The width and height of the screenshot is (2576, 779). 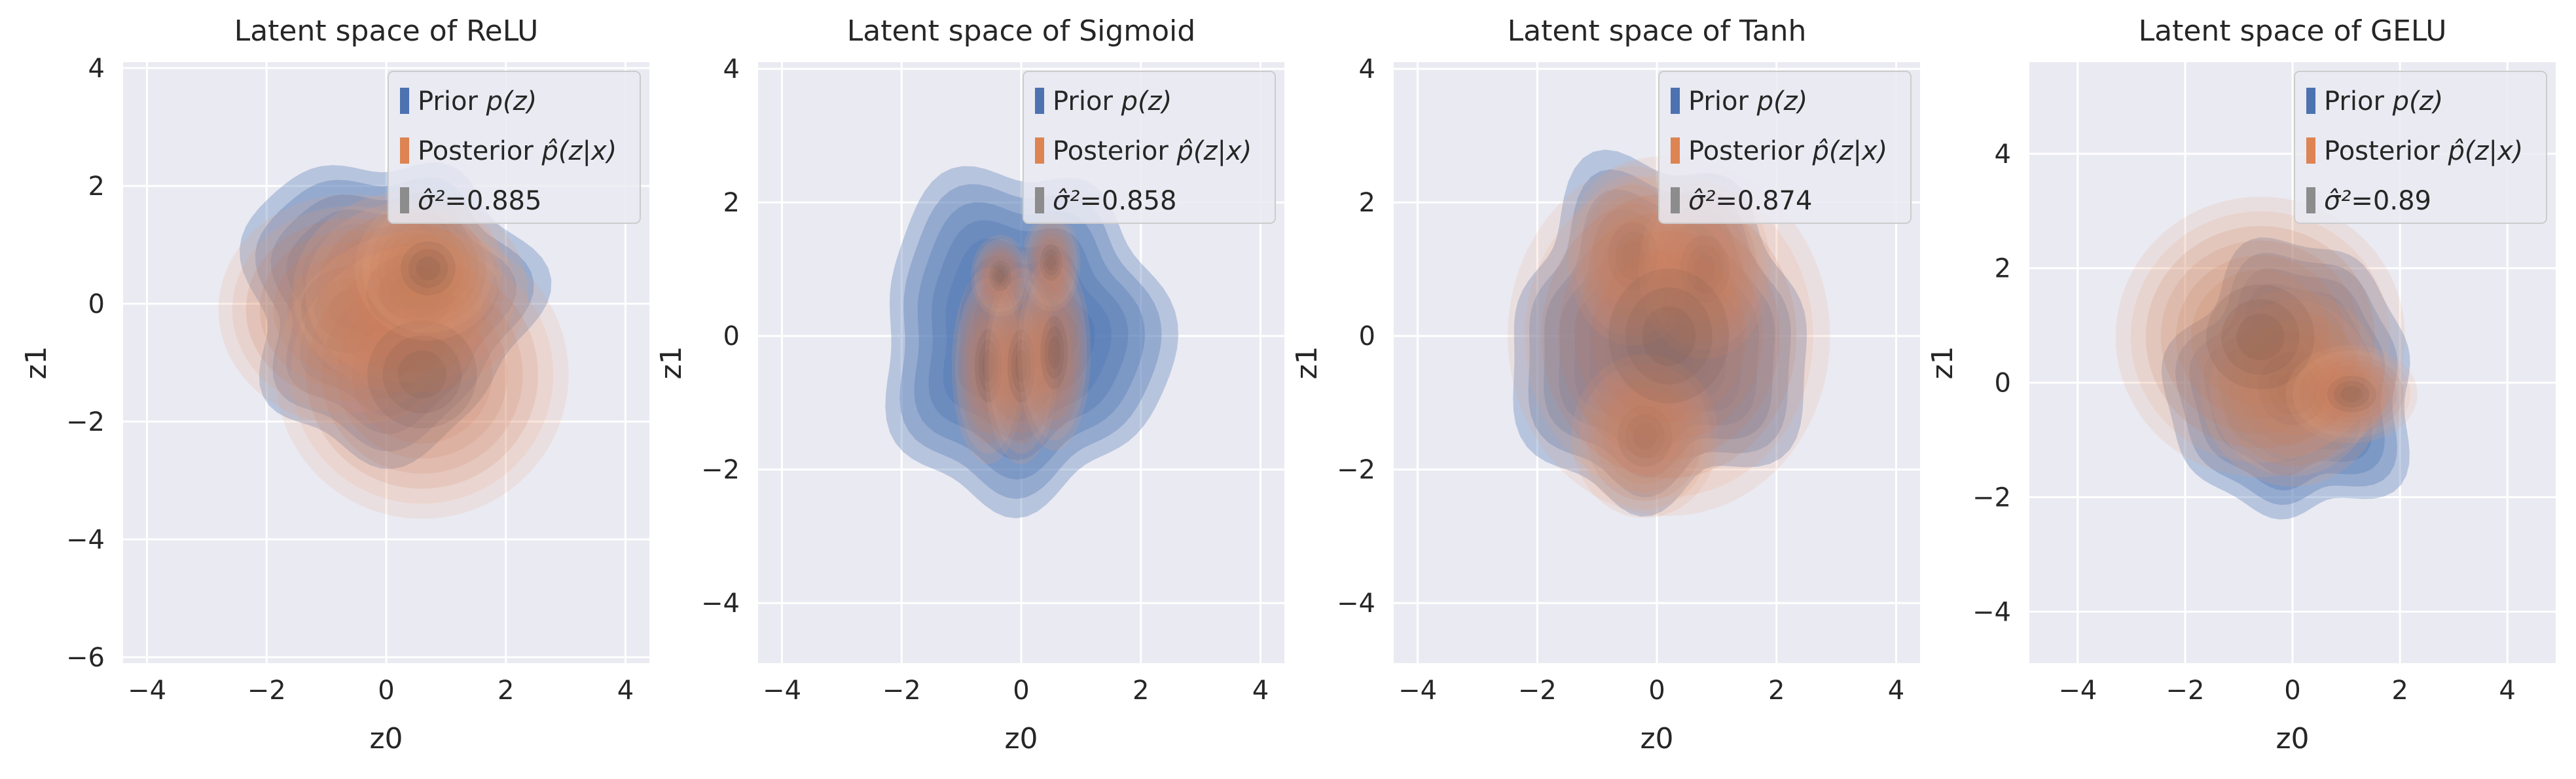 What do you see at coordinates (720, 604) in the screenshot?
I see `sigmoid-ytick-label: −4` at bounding box center [720, 604].